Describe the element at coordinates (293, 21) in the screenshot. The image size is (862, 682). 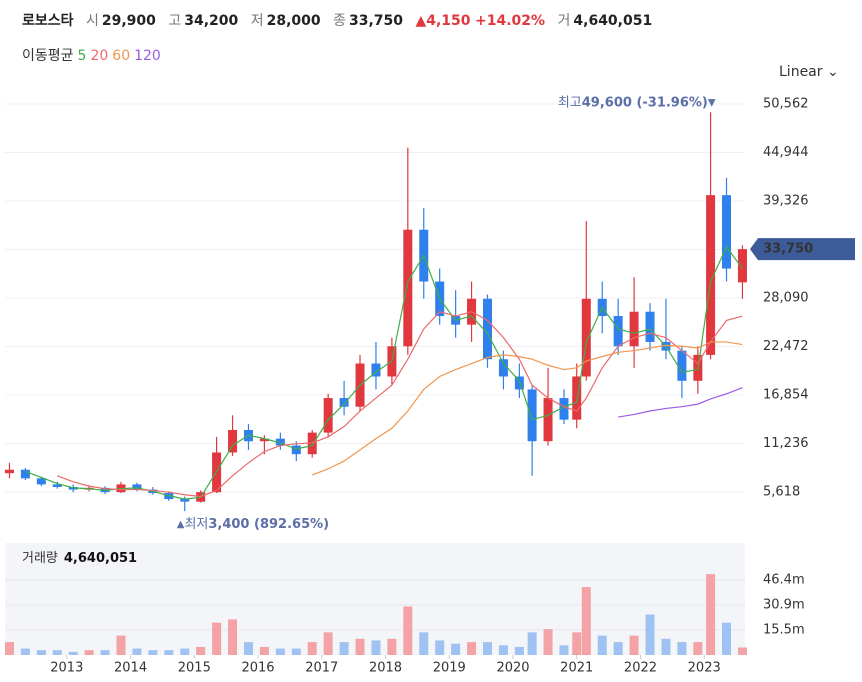
I see `low: 28,000` at that location.